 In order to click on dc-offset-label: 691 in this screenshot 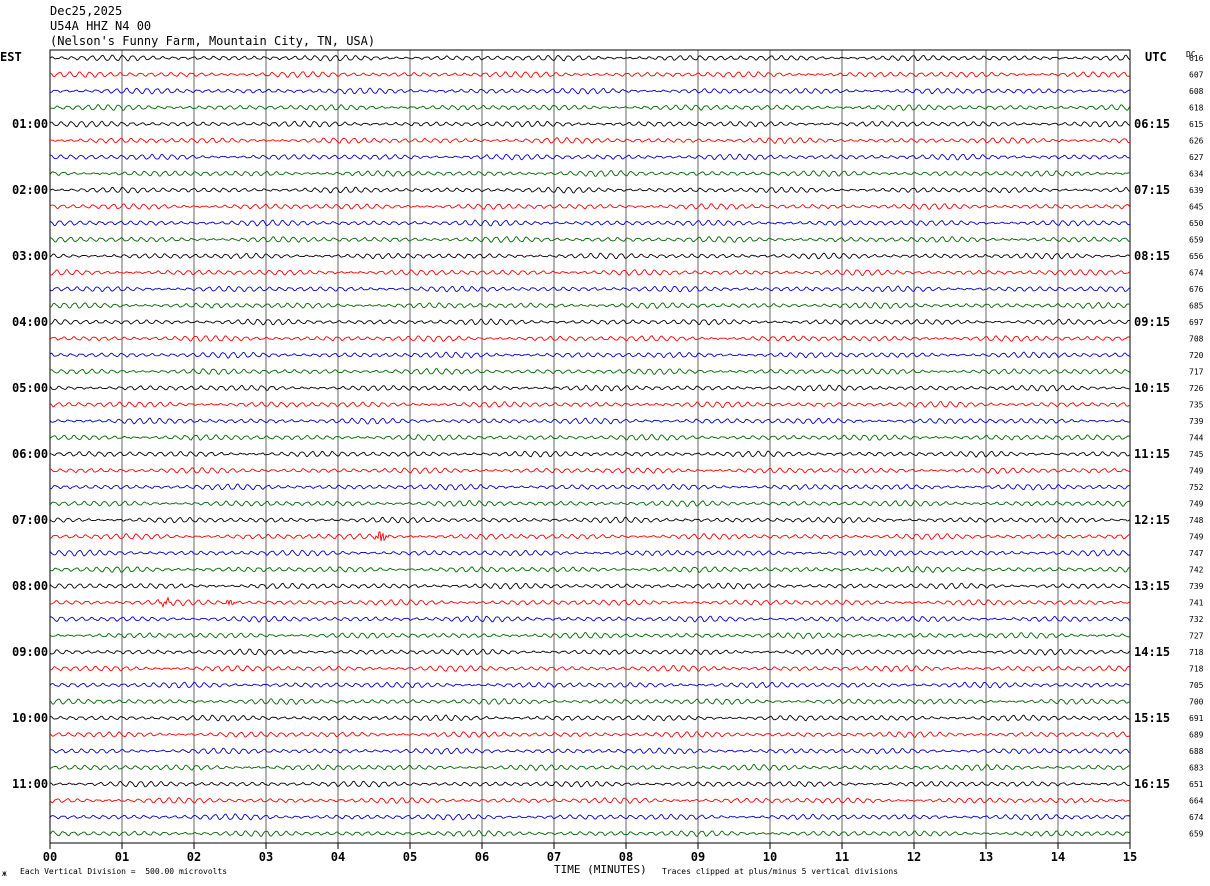, I will do `click(1196, 718)`.